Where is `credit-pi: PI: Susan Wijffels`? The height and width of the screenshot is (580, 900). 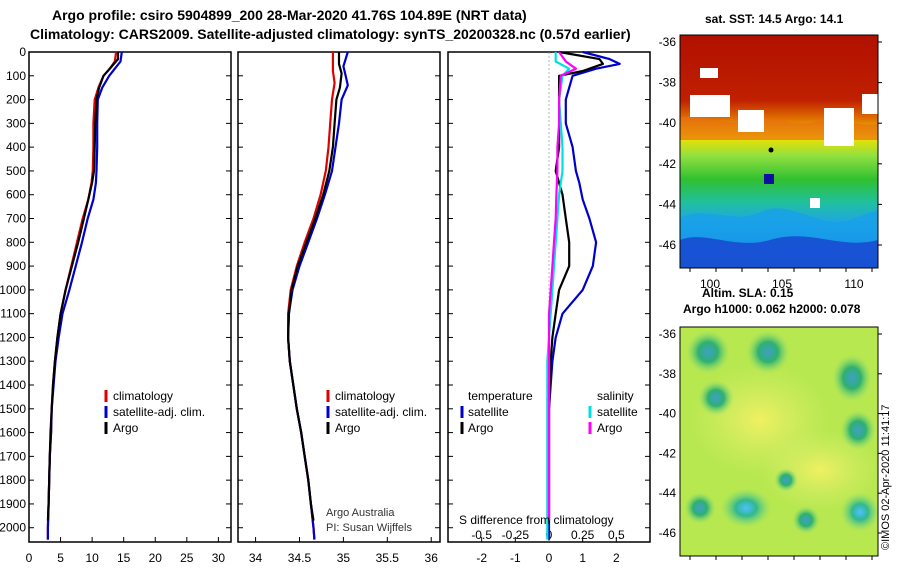 credit-pi: PI: Susan Wijffels is located at coordinates (369, 528).